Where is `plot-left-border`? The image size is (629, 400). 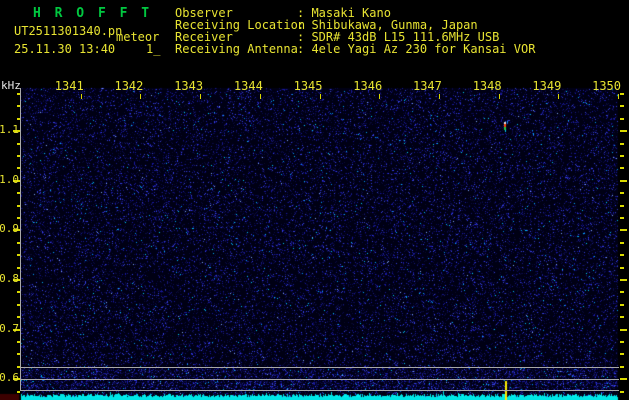 plot-left-border is located at coordinates (20, 239).